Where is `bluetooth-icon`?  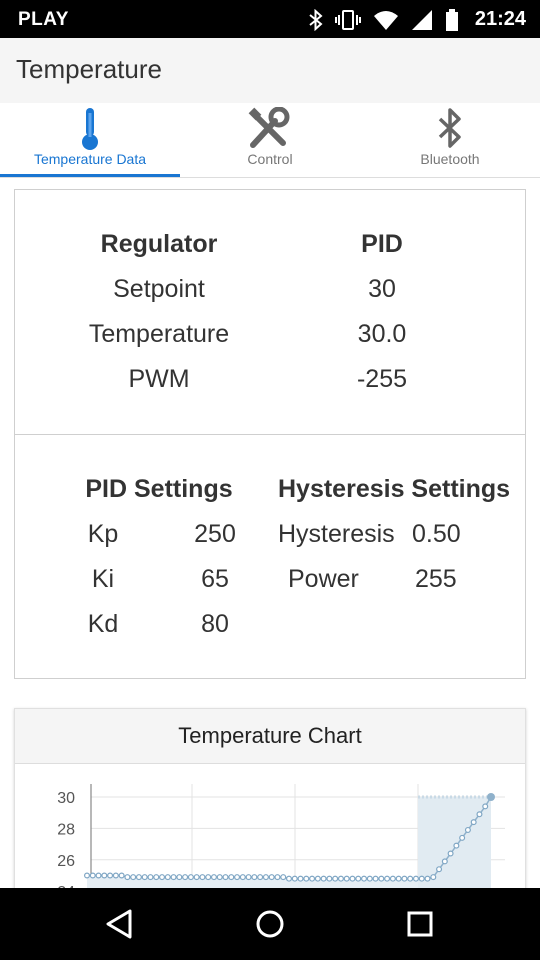 bluetooth-icon is located at coordinates (449, 128).